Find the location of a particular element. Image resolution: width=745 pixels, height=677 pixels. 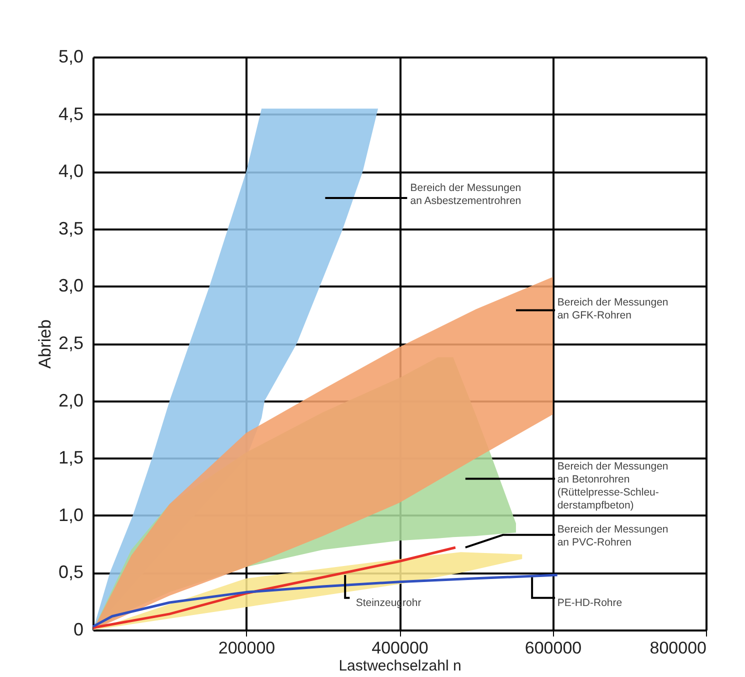

y-tick-label: 4,0 is located at coordinates (71, 171).